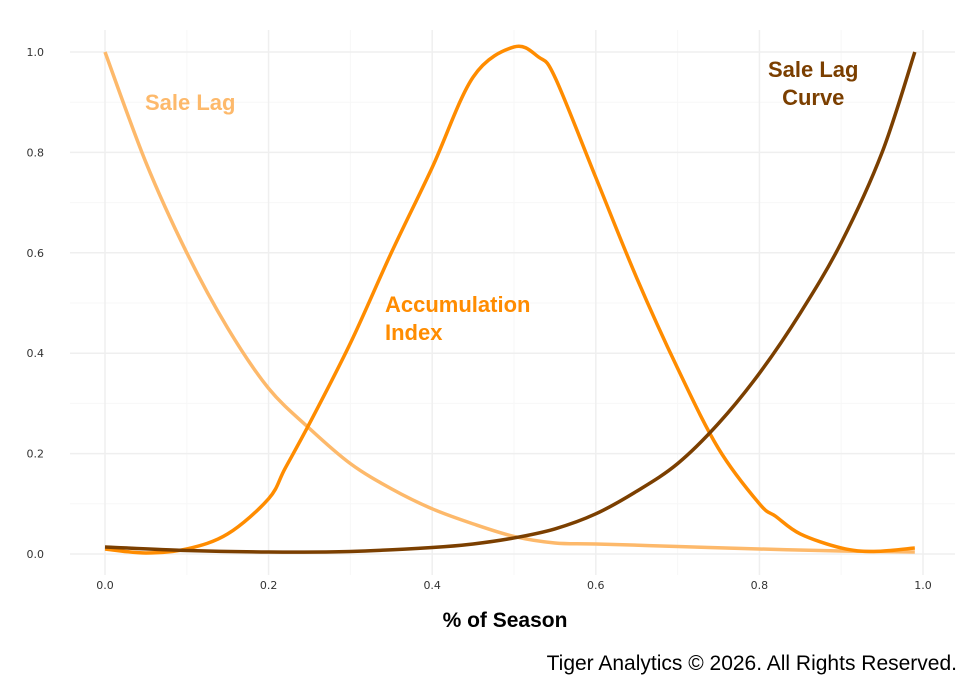 The height and width of the screenshot is (689, 979). Describe the element at coordinates (432, 585) in the screenshot. I see `x-tick-label: 0.4` at that location.